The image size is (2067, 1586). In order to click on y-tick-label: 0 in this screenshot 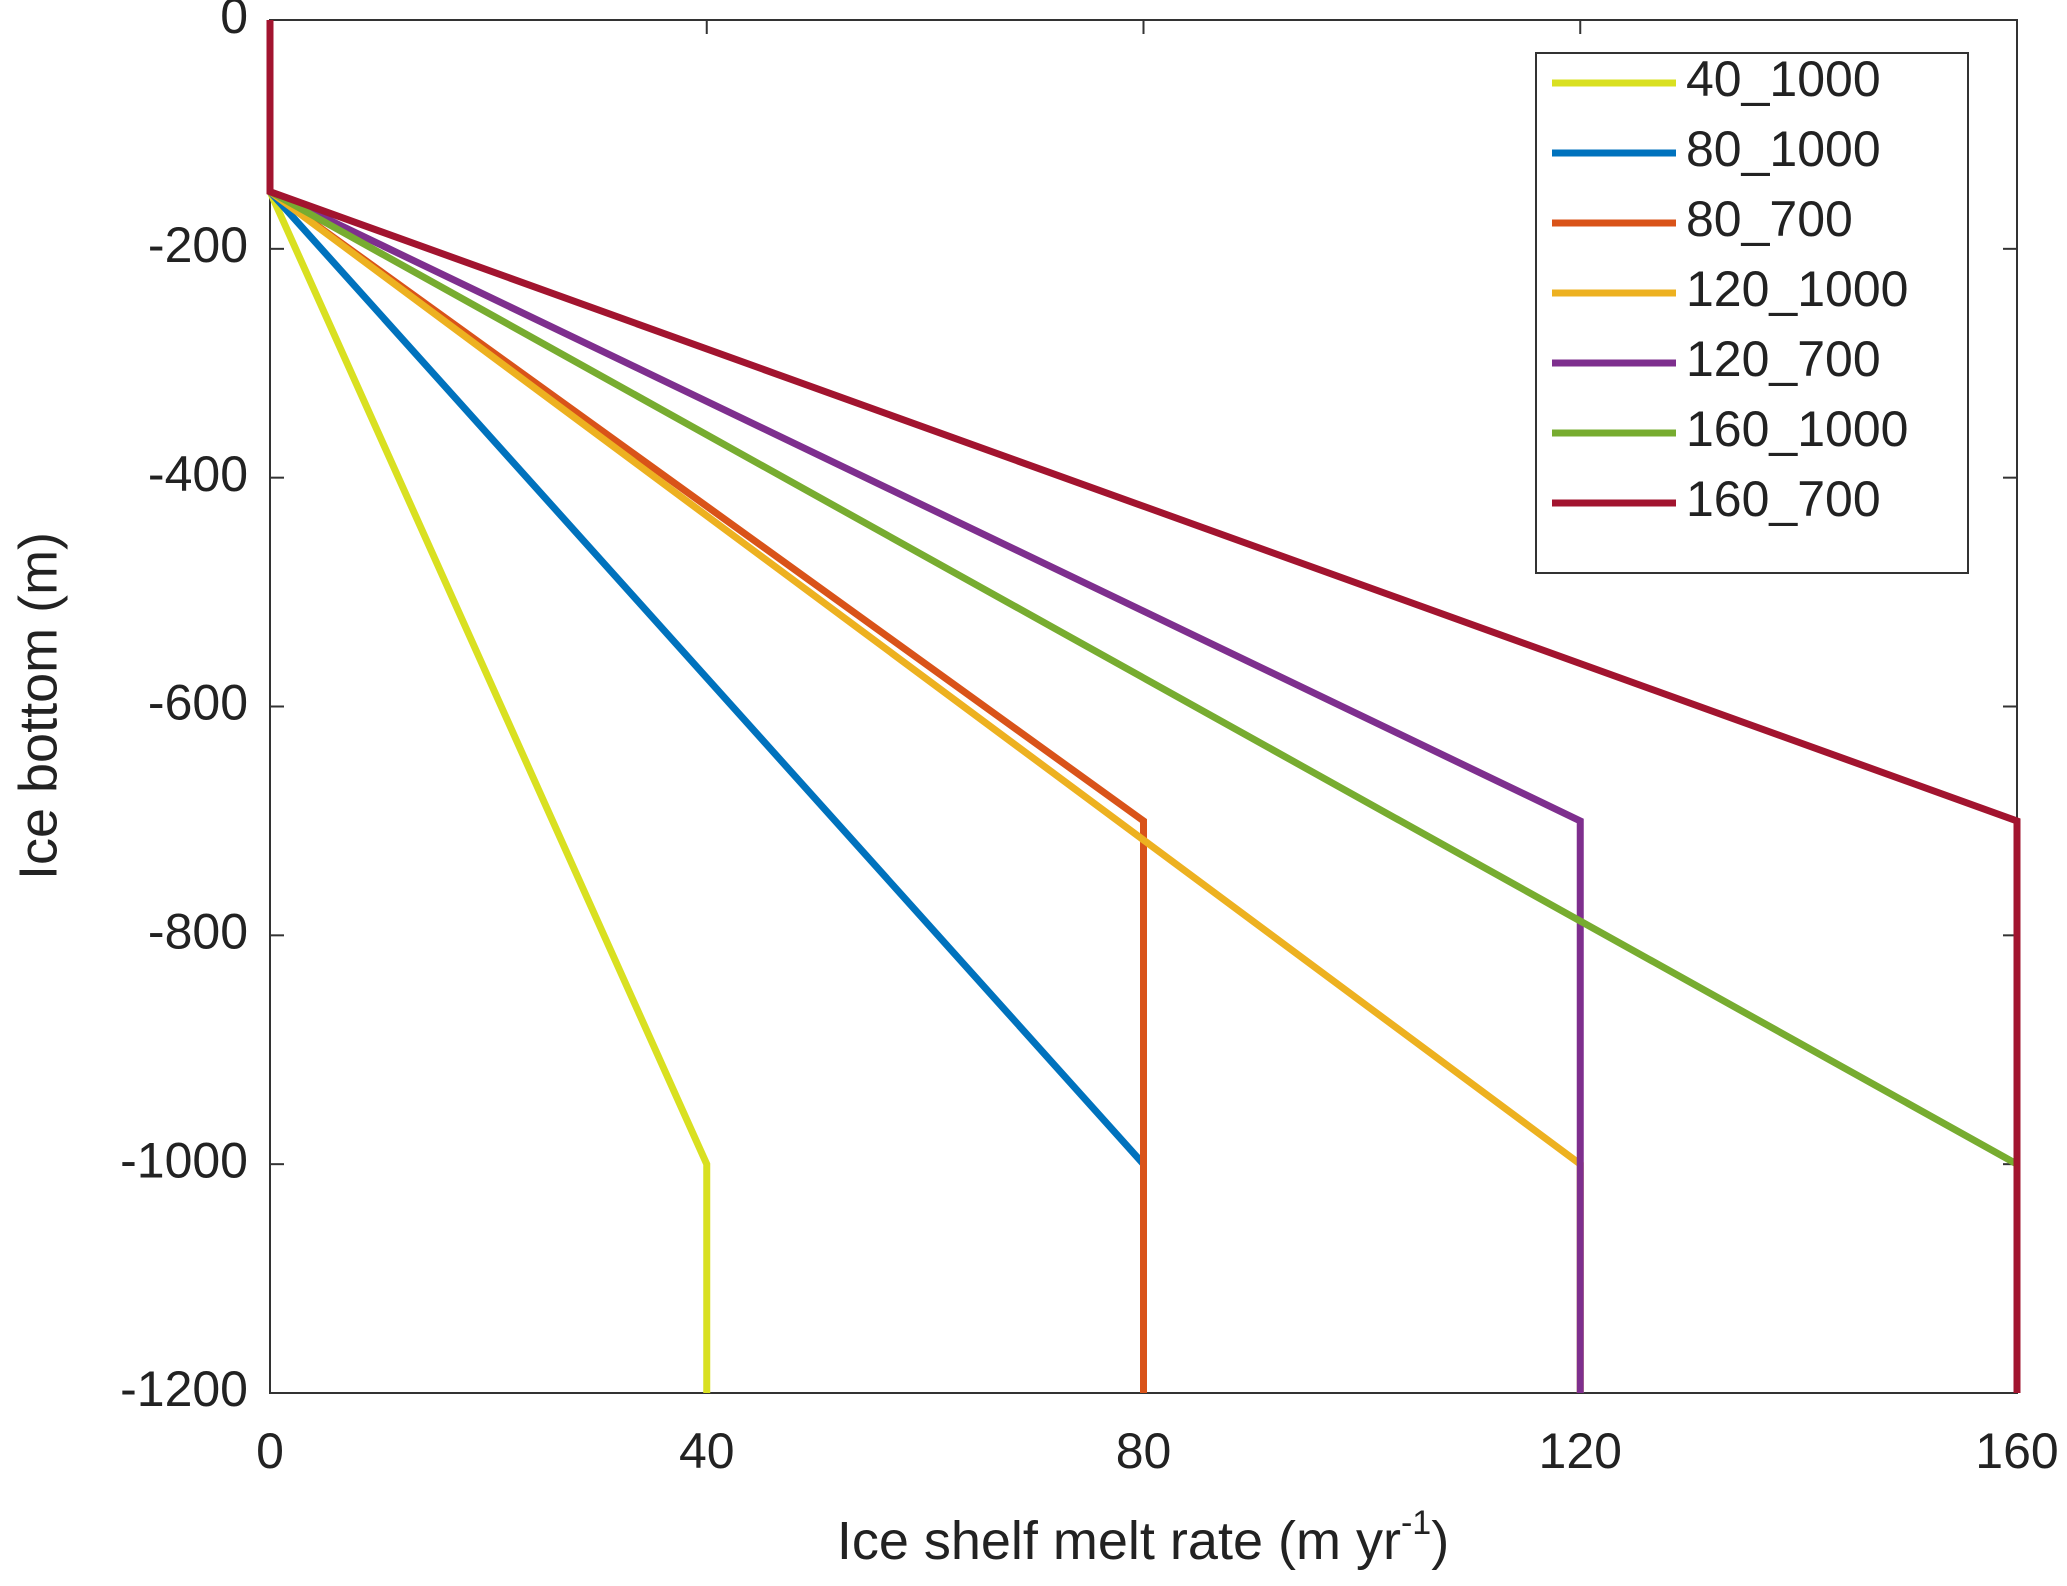, I will do `click(234, 22)`.